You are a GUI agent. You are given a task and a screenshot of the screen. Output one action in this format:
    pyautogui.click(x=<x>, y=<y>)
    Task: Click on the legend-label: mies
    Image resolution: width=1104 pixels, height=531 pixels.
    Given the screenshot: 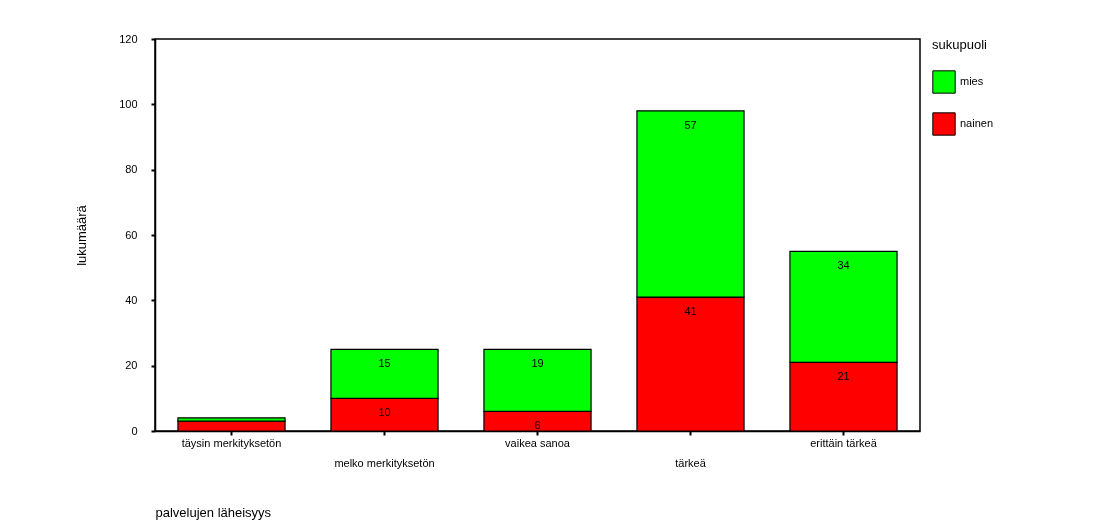 What is the action you would take?
    pyautogui.click(x=972, y=81)
    